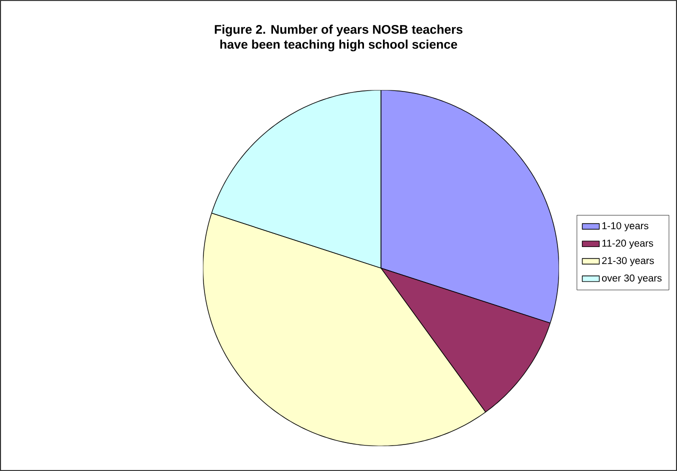 This screenshot has width=677, height=471. I want to click on legend-label: 1-10 years, so click(625, 227).